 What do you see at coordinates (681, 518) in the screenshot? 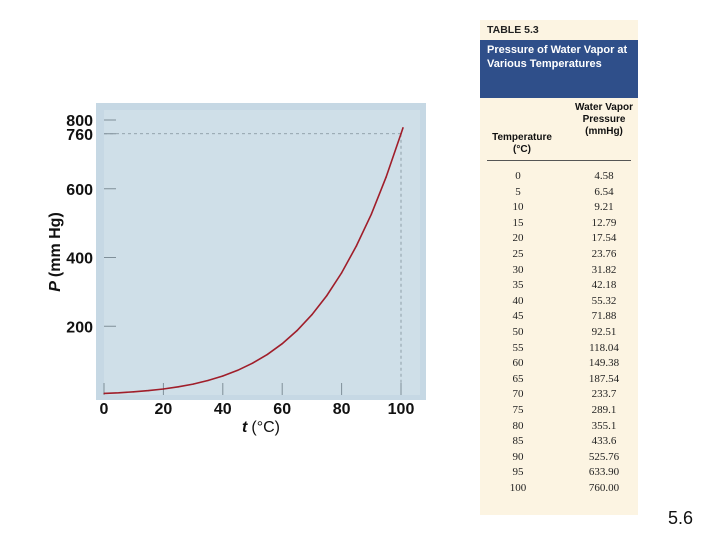
I see `page-number: 5.6` at bounding box center [681, 518].